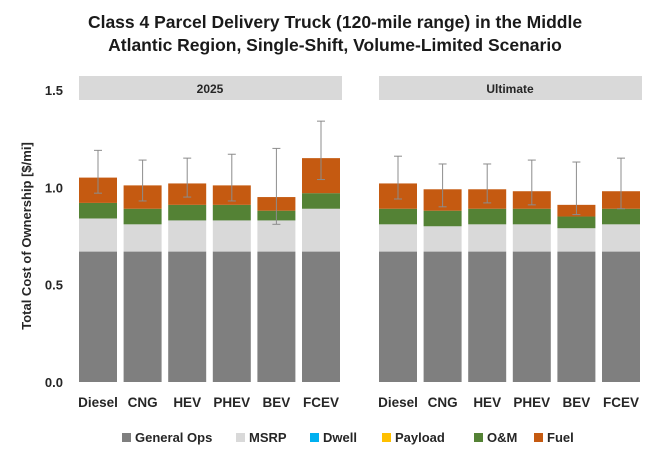  I want to click on bar-2025-cng-oandm, so click(142, 216).